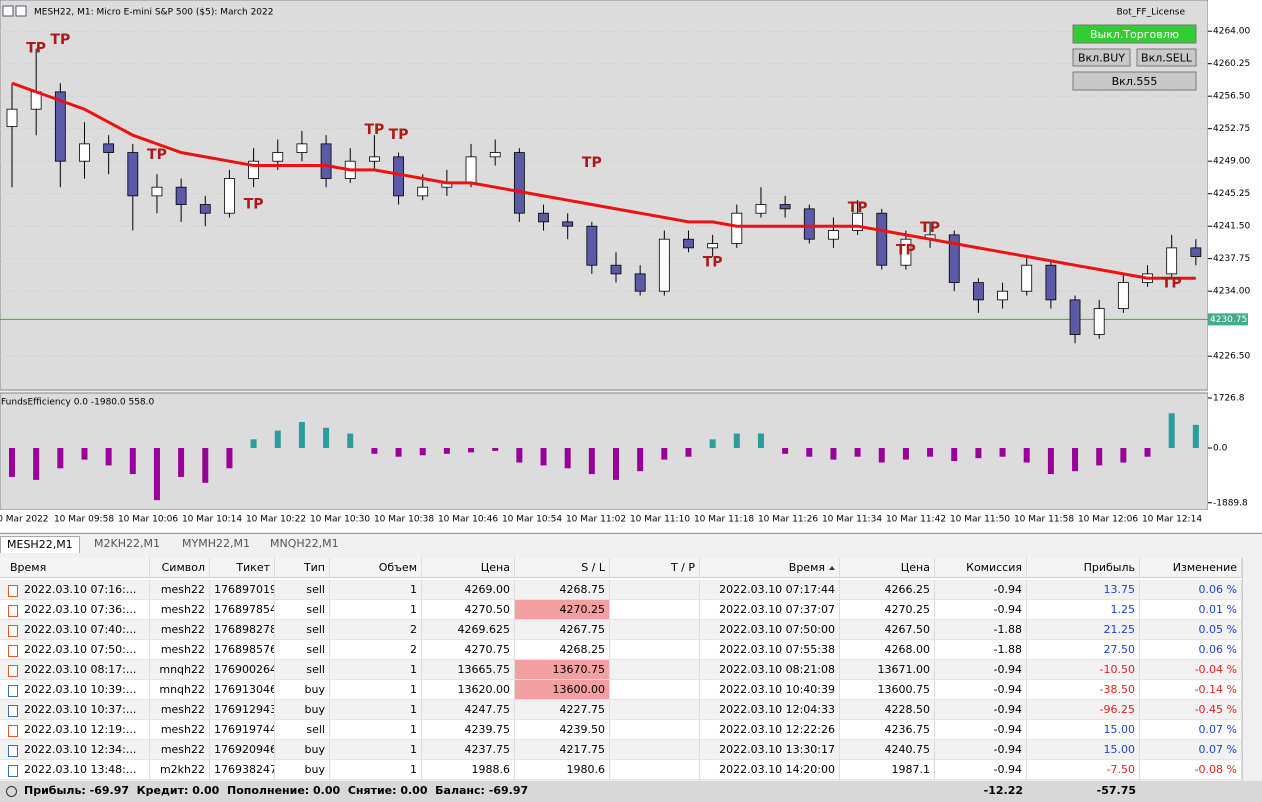  What do you see at coordinates (127, 543) in the screenshot?
I see `chart-tab: M2KH22,M1` at bounding box center [127, 543].